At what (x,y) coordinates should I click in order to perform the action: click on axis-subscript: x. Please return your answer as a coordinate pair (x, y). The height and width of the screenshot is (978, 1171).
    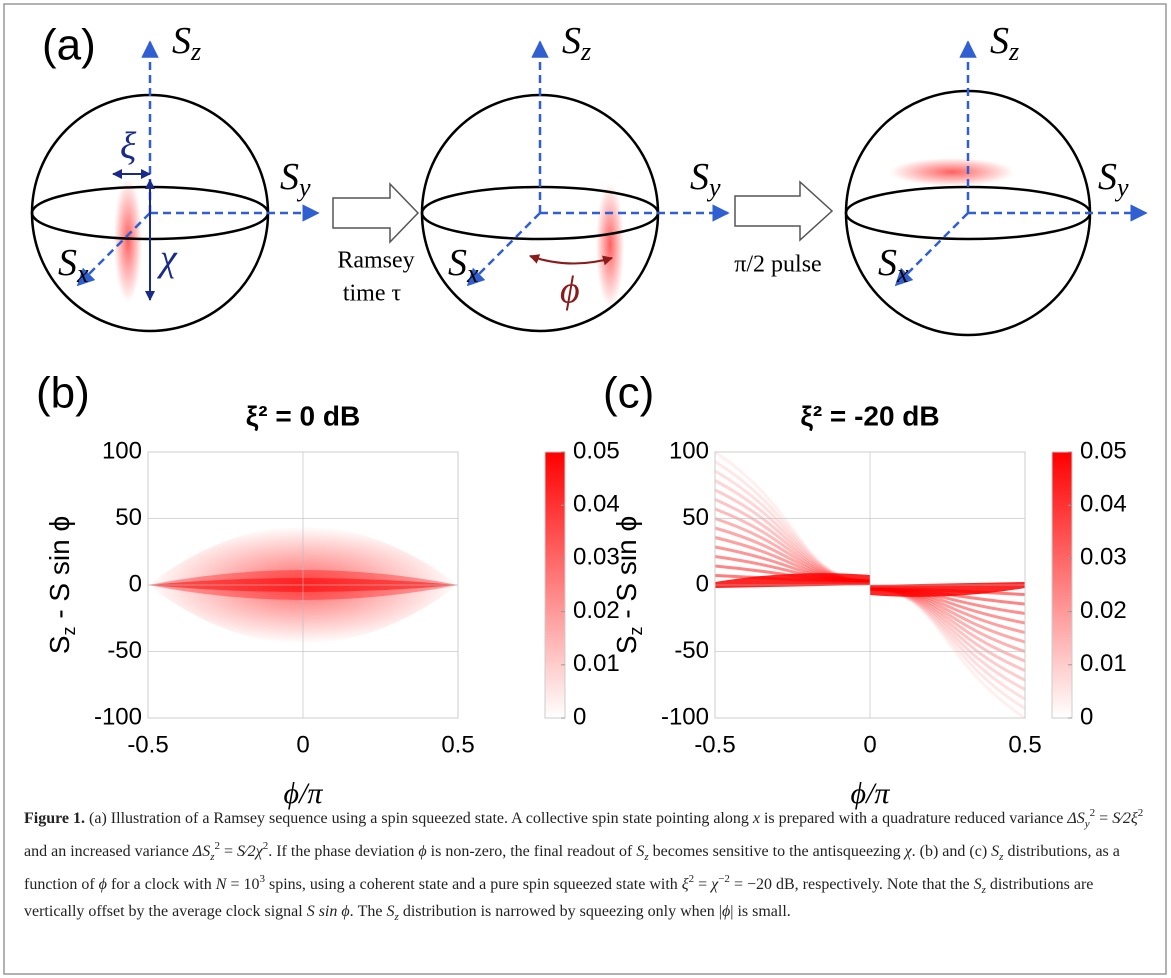
    Looking at the image, I should click on (902, 273).